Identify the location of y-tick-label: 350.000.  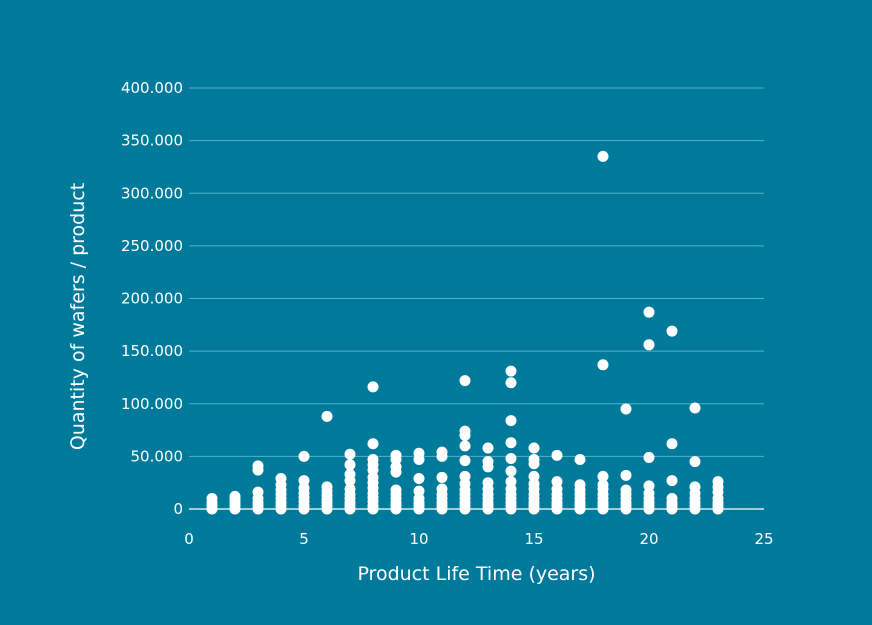
(152, 141).